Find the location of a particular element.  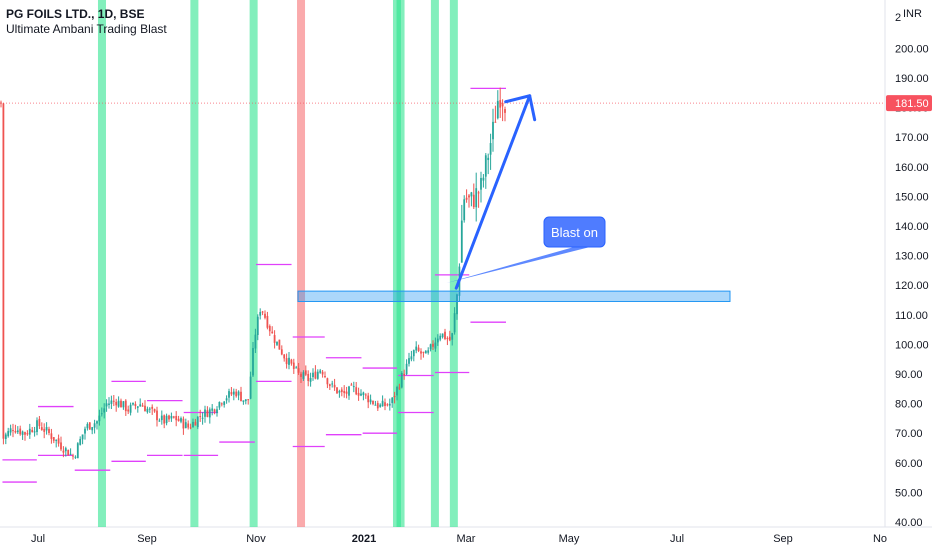

chart-title: PG FOILS LTD., 1D, BSE is located at coordinates (75, 14).